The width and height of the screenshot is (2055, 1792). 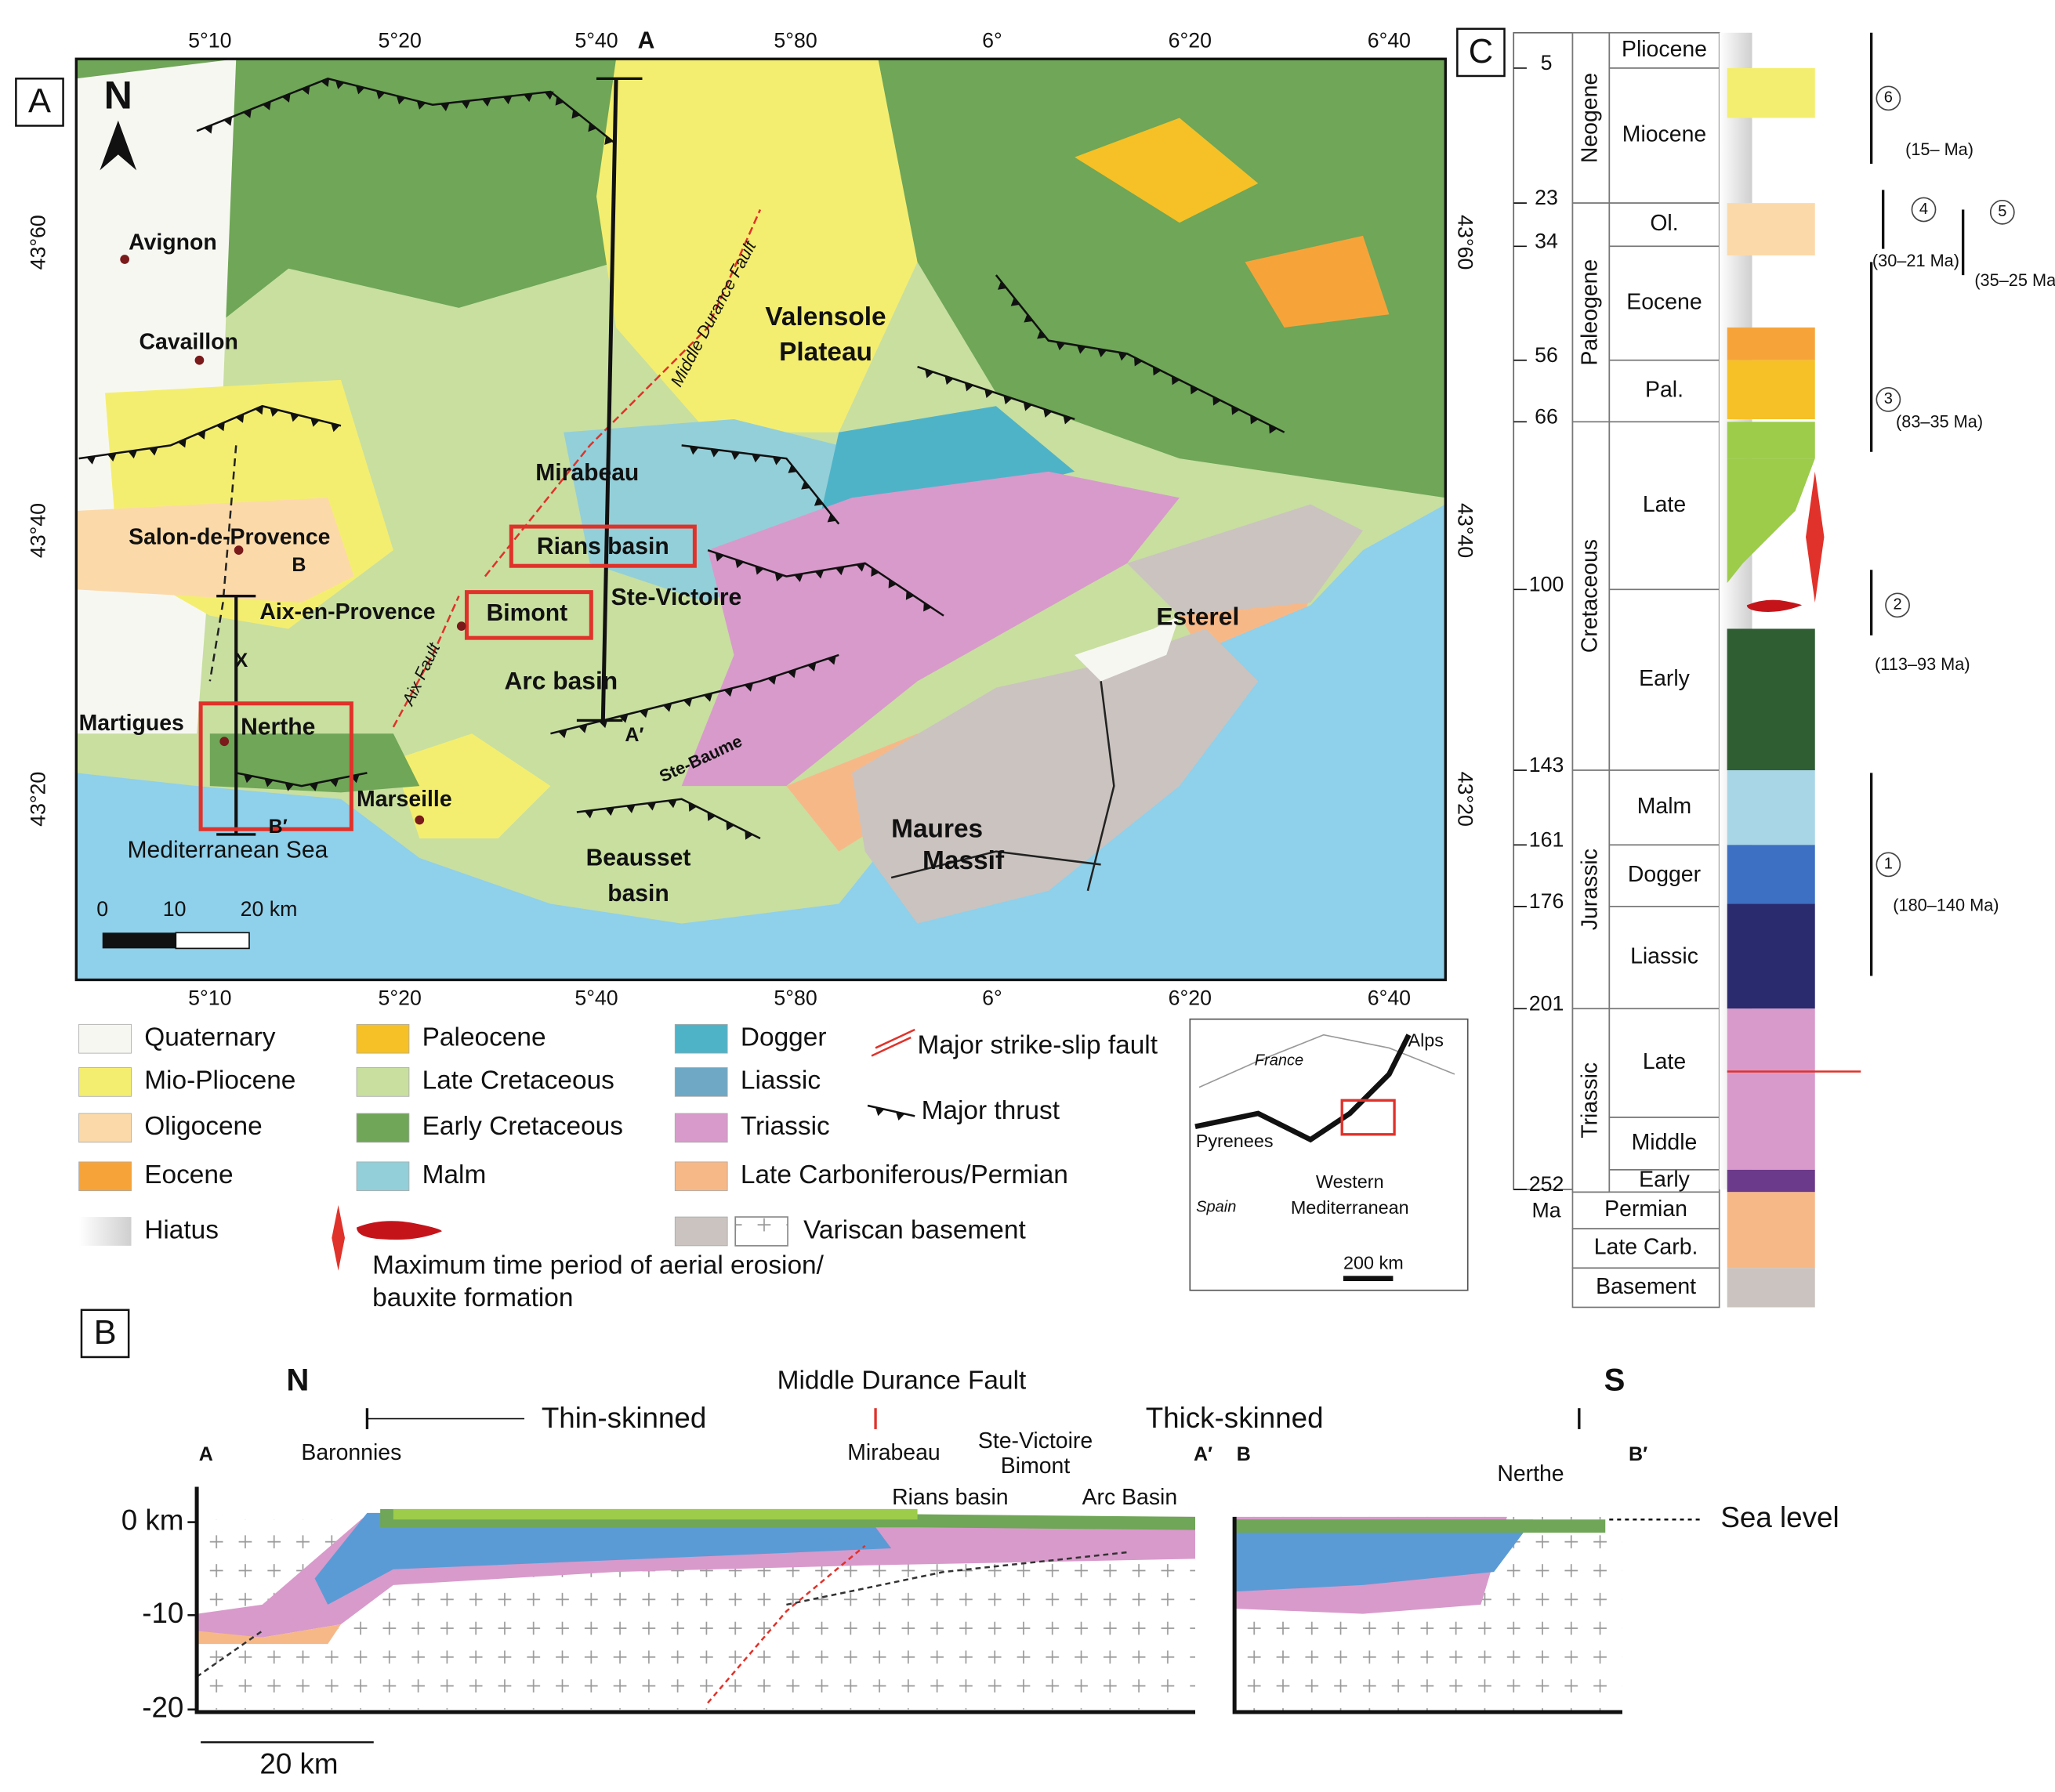 What do you see at coordinates (893, 1452) in the screenshot?
I see `section-place: Mirabeau` at bounding box center [893, 1452].